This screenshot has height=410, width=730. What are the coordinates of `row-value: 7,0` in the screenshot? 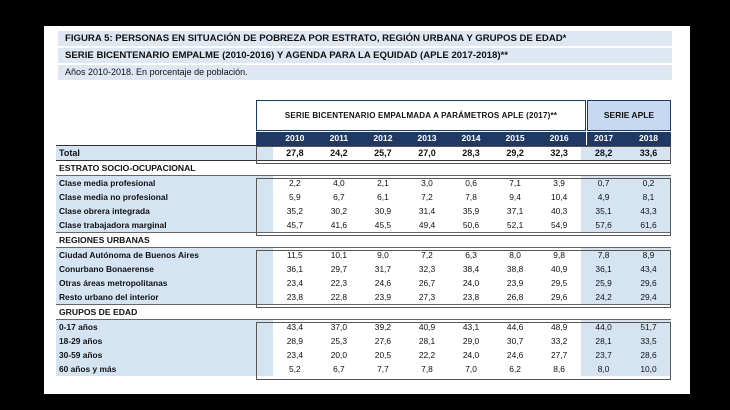 It's located at (471, 369).